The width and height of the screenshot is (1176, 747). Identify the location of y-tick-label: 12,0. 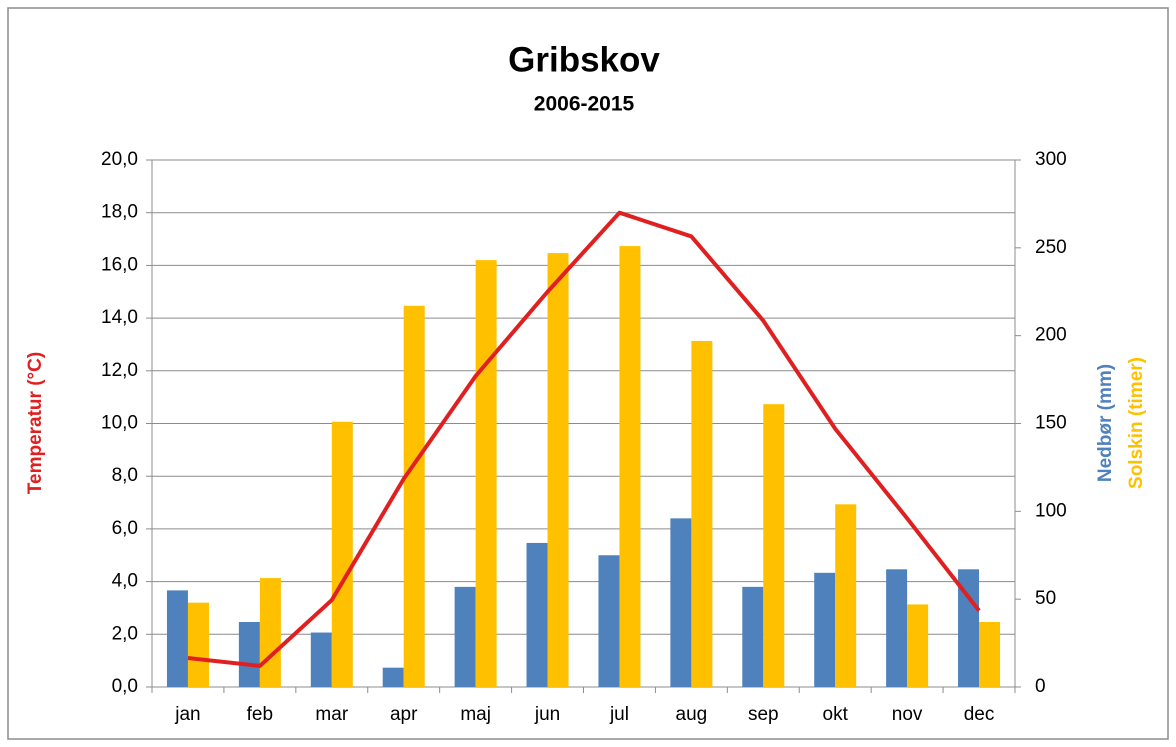
(119, 370).